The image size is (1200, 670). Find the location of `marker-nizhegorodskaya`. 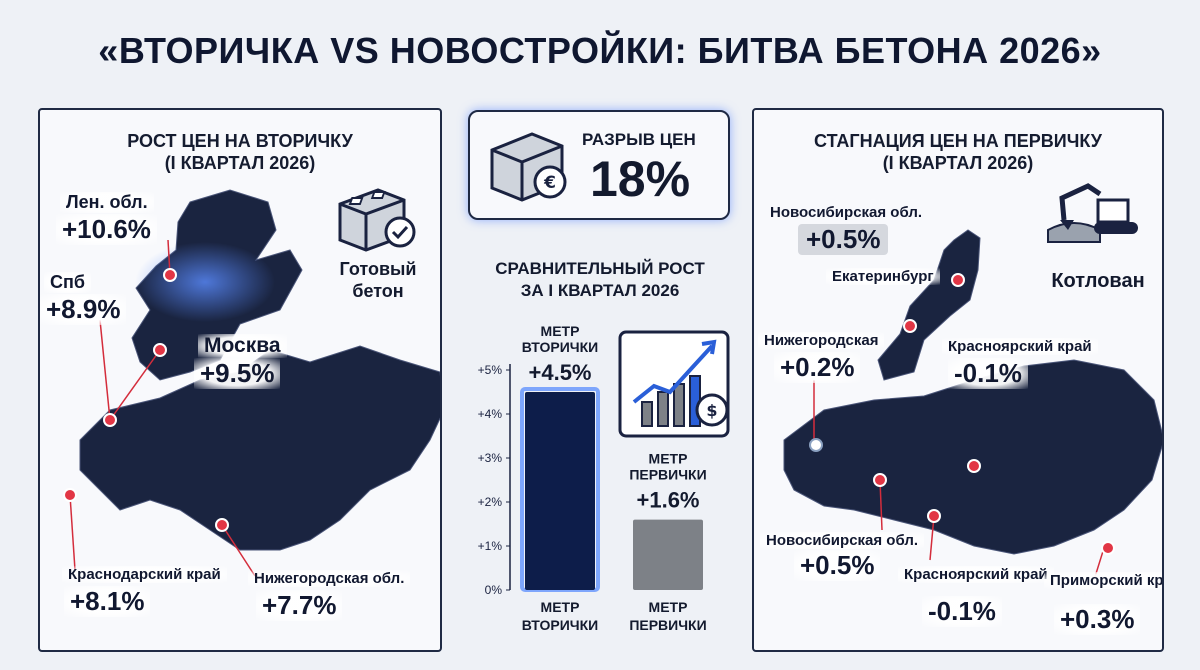

marker-nizhegorodskaya is located at coordinates (816, 445).